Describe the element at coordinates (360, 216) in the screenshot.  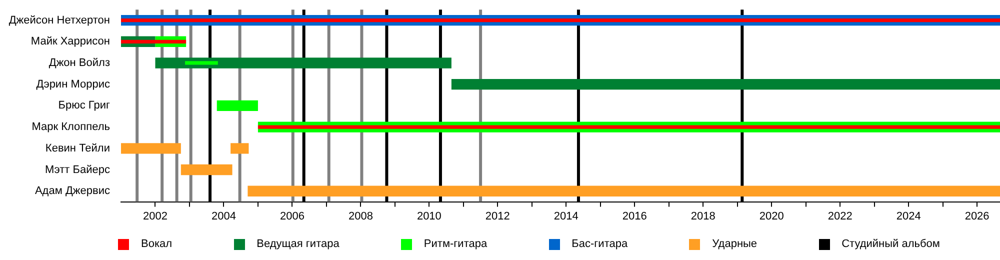
I see `x-tick-label: 2008` at that location.